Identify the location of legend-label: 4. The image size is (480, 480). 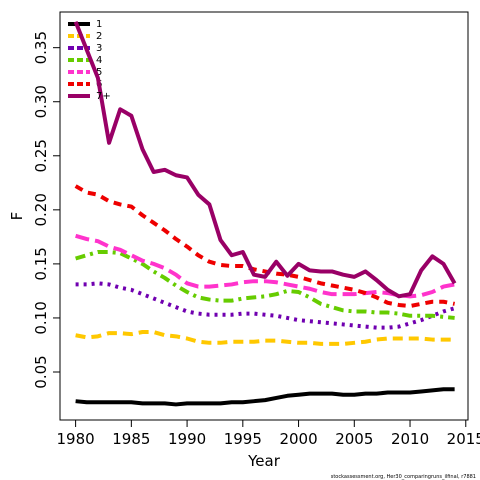
(99, 60).